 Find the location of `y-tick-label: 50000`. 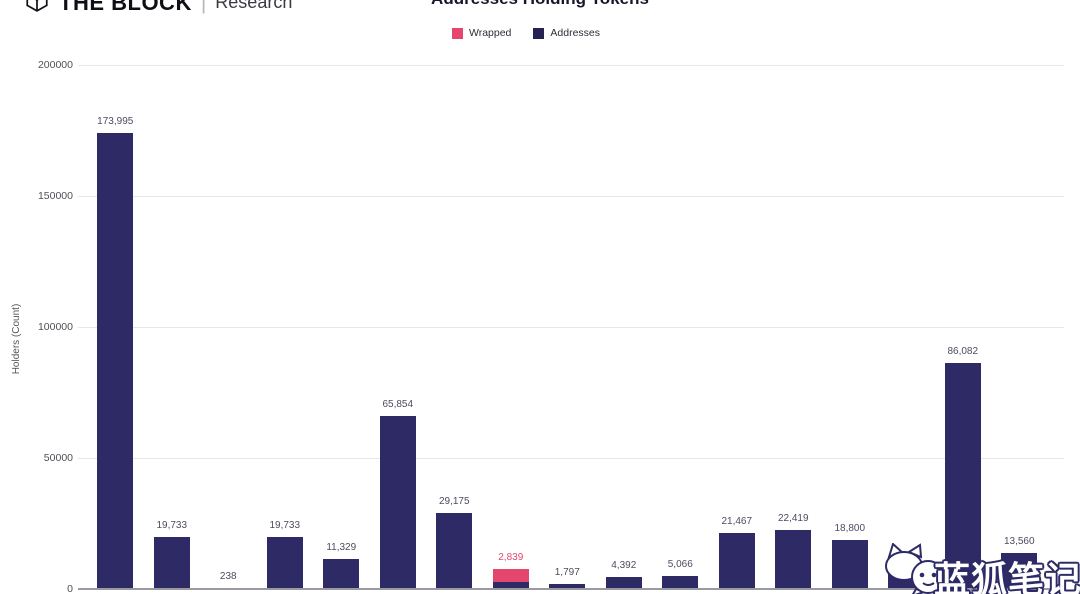

y-tick-label: 50000 is located at coordinates (58, 458).